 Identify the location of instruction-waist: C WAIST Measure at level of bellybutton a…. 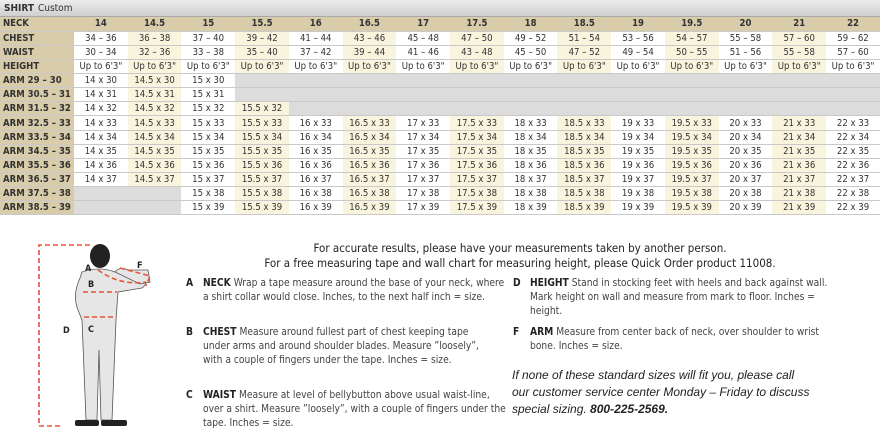
(346, 410).